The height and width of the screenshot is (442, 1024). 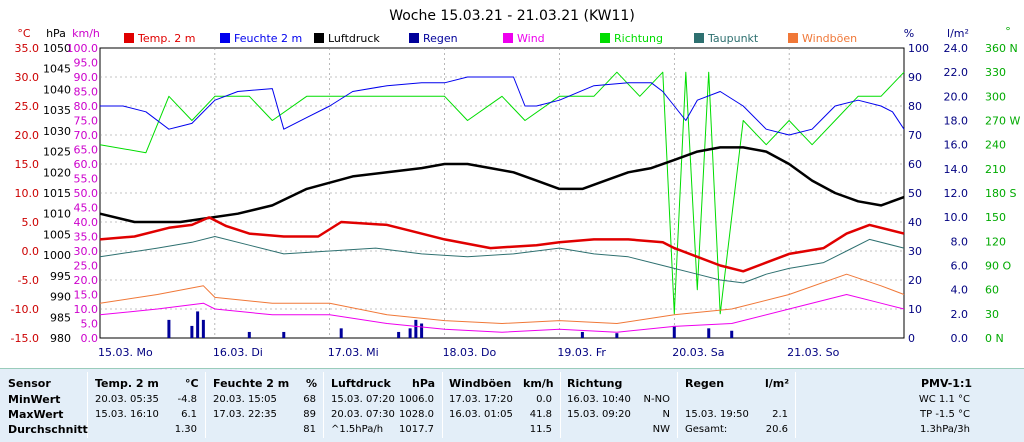 I want to click on tick-x: 21.03. So, so click(x=813, y=352).